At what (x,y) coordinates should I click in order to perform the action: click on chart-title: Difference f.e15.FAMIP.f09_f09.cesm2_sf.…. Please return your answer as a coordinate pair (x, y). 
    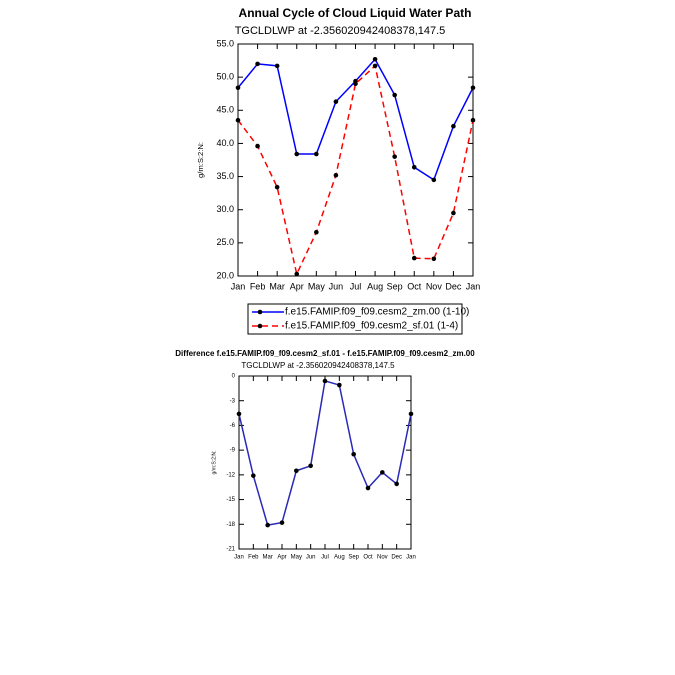
    Looking at the image, I should click on (325, 353).